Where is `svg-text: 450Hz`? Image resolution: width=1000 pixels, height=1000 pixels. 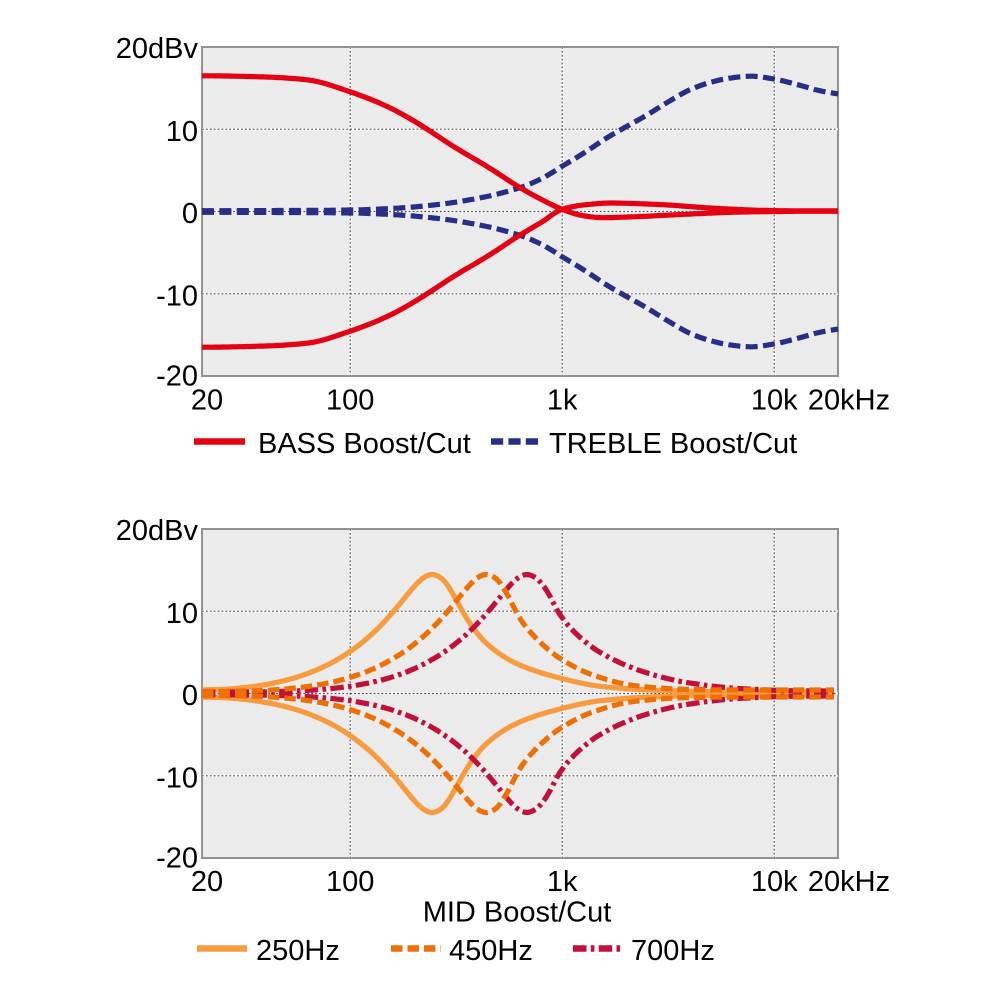 svg-text: 450Hz is located at coordinates (491, 951).